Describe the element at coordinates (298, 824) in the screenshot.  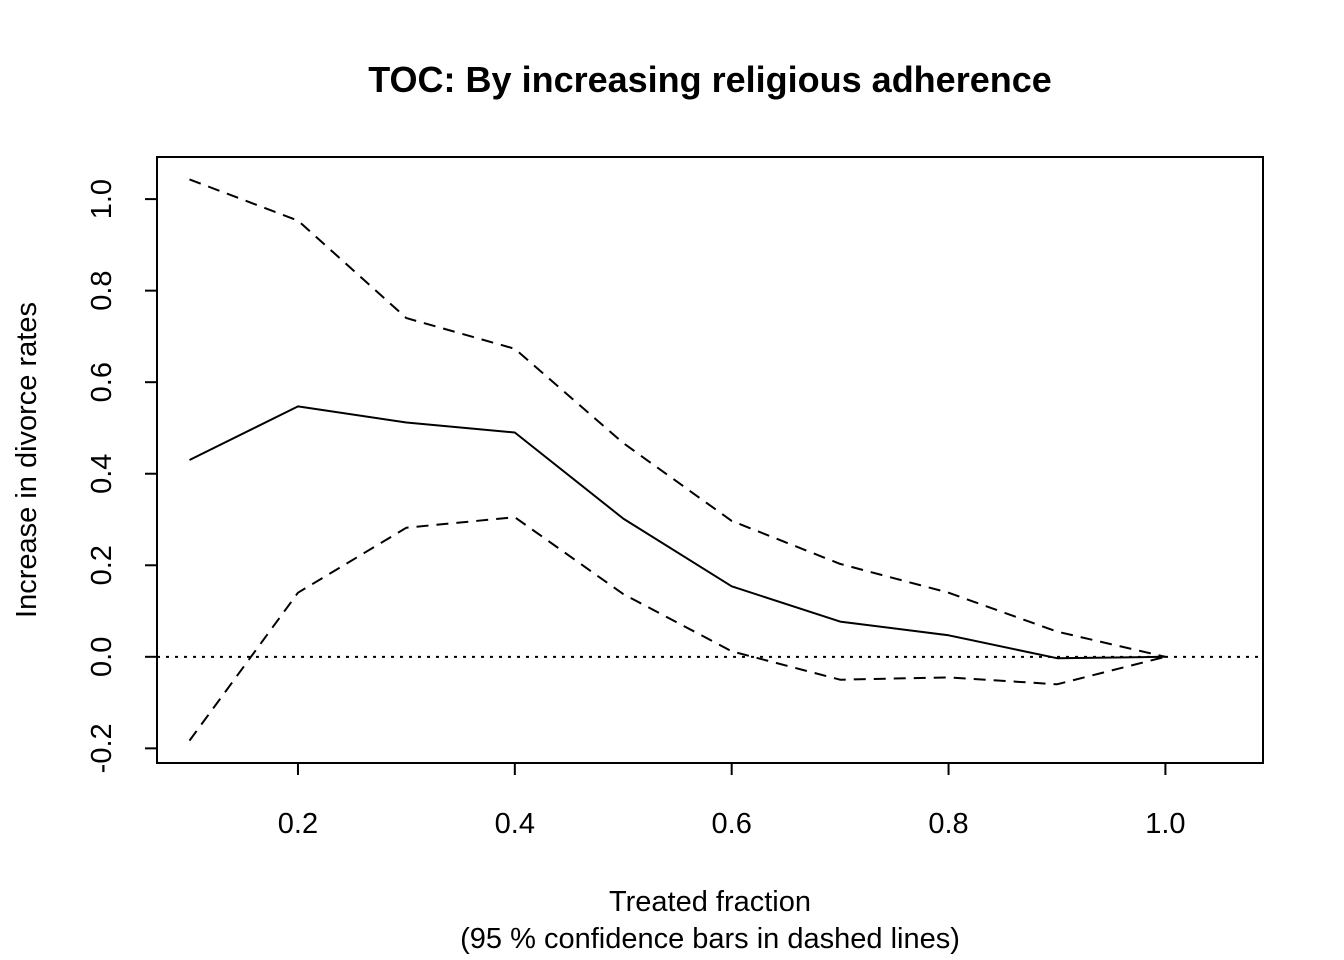
I see `x-tick-label: 0.2` at that location.